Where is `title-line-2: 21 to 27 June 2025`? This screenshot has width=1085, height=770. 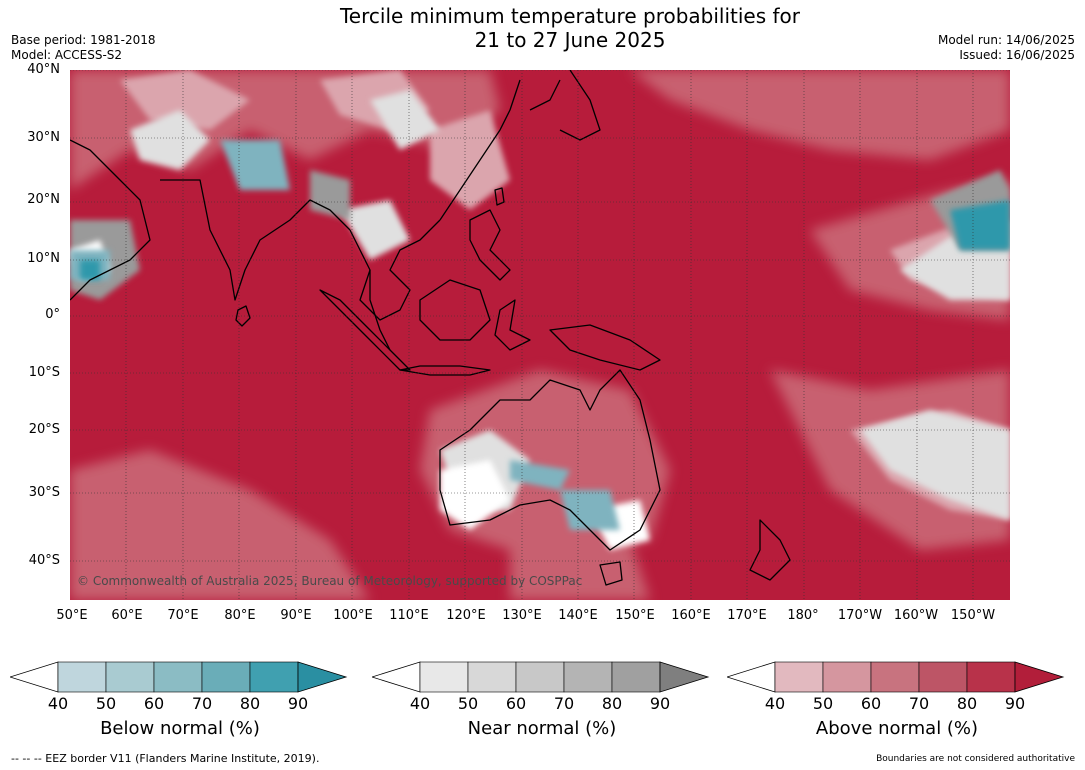 title-line-2: 21 to 27 June 2025 is located at coordinates (570, 40).